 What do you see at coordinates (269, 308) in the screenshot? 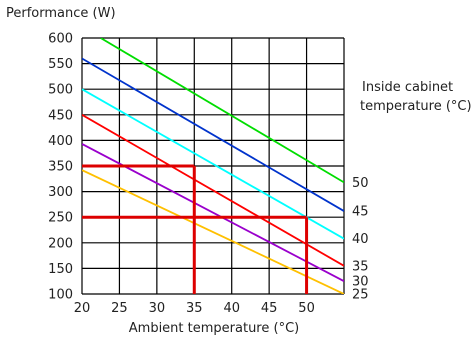
I see `x-tick-label-45: 45` at bounding box center [269, 308].